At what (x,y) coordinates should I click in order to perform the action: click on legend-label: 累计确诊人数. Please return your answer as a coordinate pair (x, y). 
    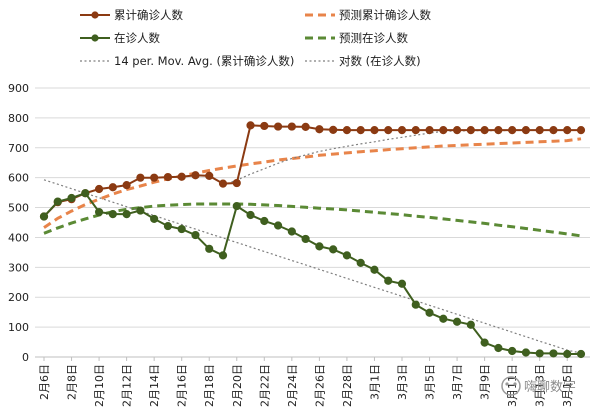
    Looking at the image, I should click on (148, 15).